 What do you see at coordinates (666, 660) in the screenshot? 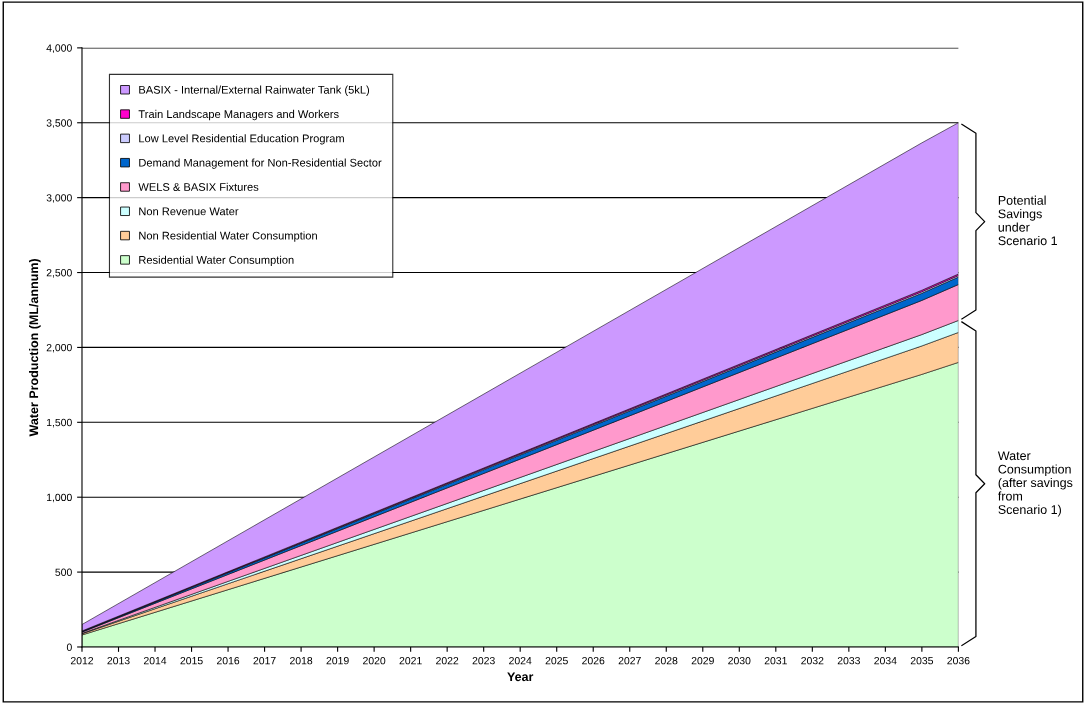
I see `x-tick-label: 2028` at bounding box center [666, 660].